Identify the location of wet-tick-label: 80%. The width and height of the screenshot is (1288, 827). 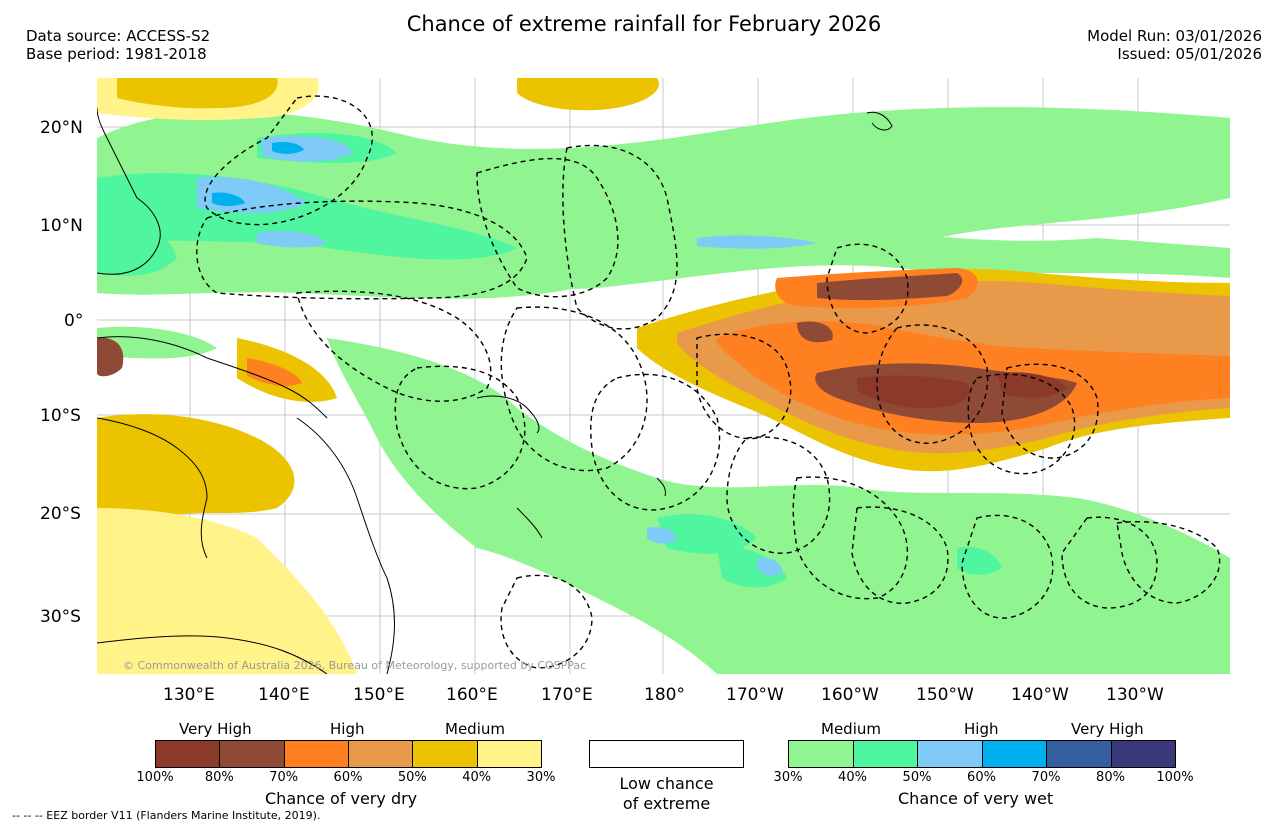
(1110, 777).